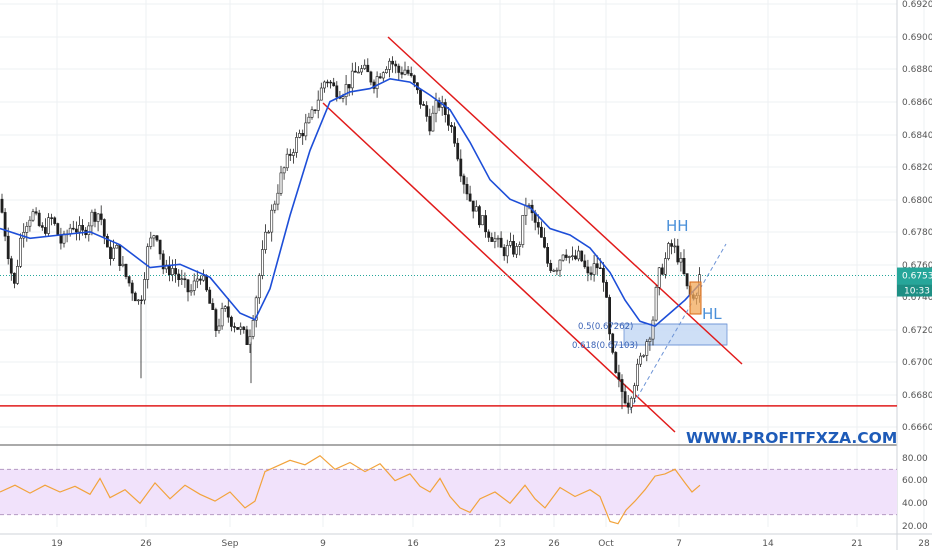  What do you see at coordinates (146, 544) in the screenshot?
I see `time-tick-label: 26` at bounding box center [146, 544].